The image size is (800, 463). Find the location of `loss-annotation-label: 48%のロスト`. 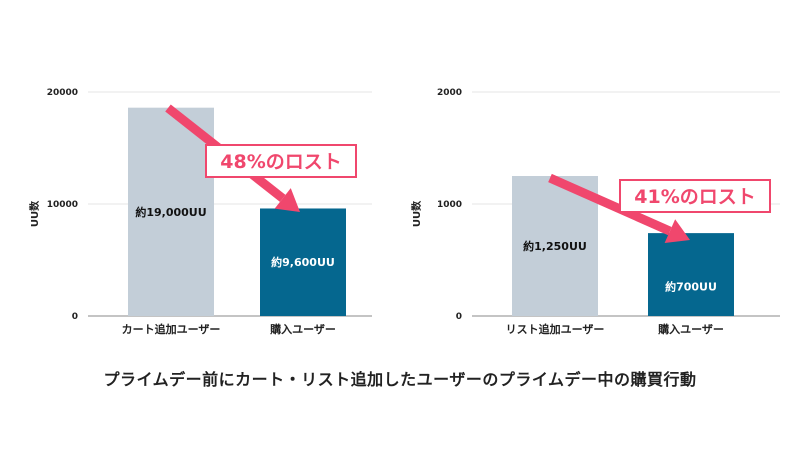

loss-annotation-label: 48%のロスト is located at coordinates (280, 162).